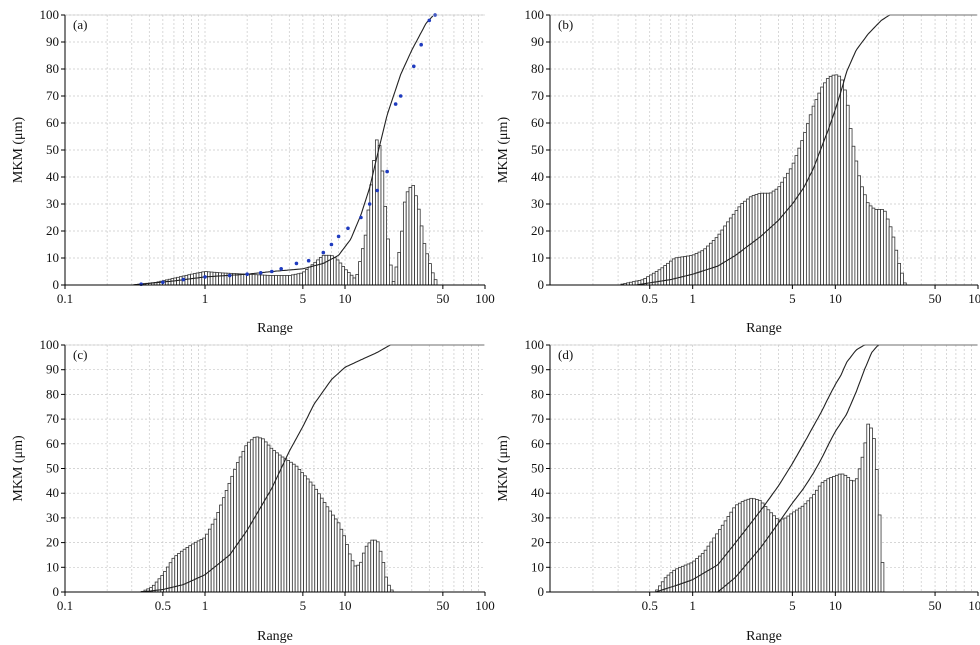 This screenshot has height=645, width=980. Describe the element at coordinates (565, 24) in the screenshot. I see `panel-label: (b)` at that location.